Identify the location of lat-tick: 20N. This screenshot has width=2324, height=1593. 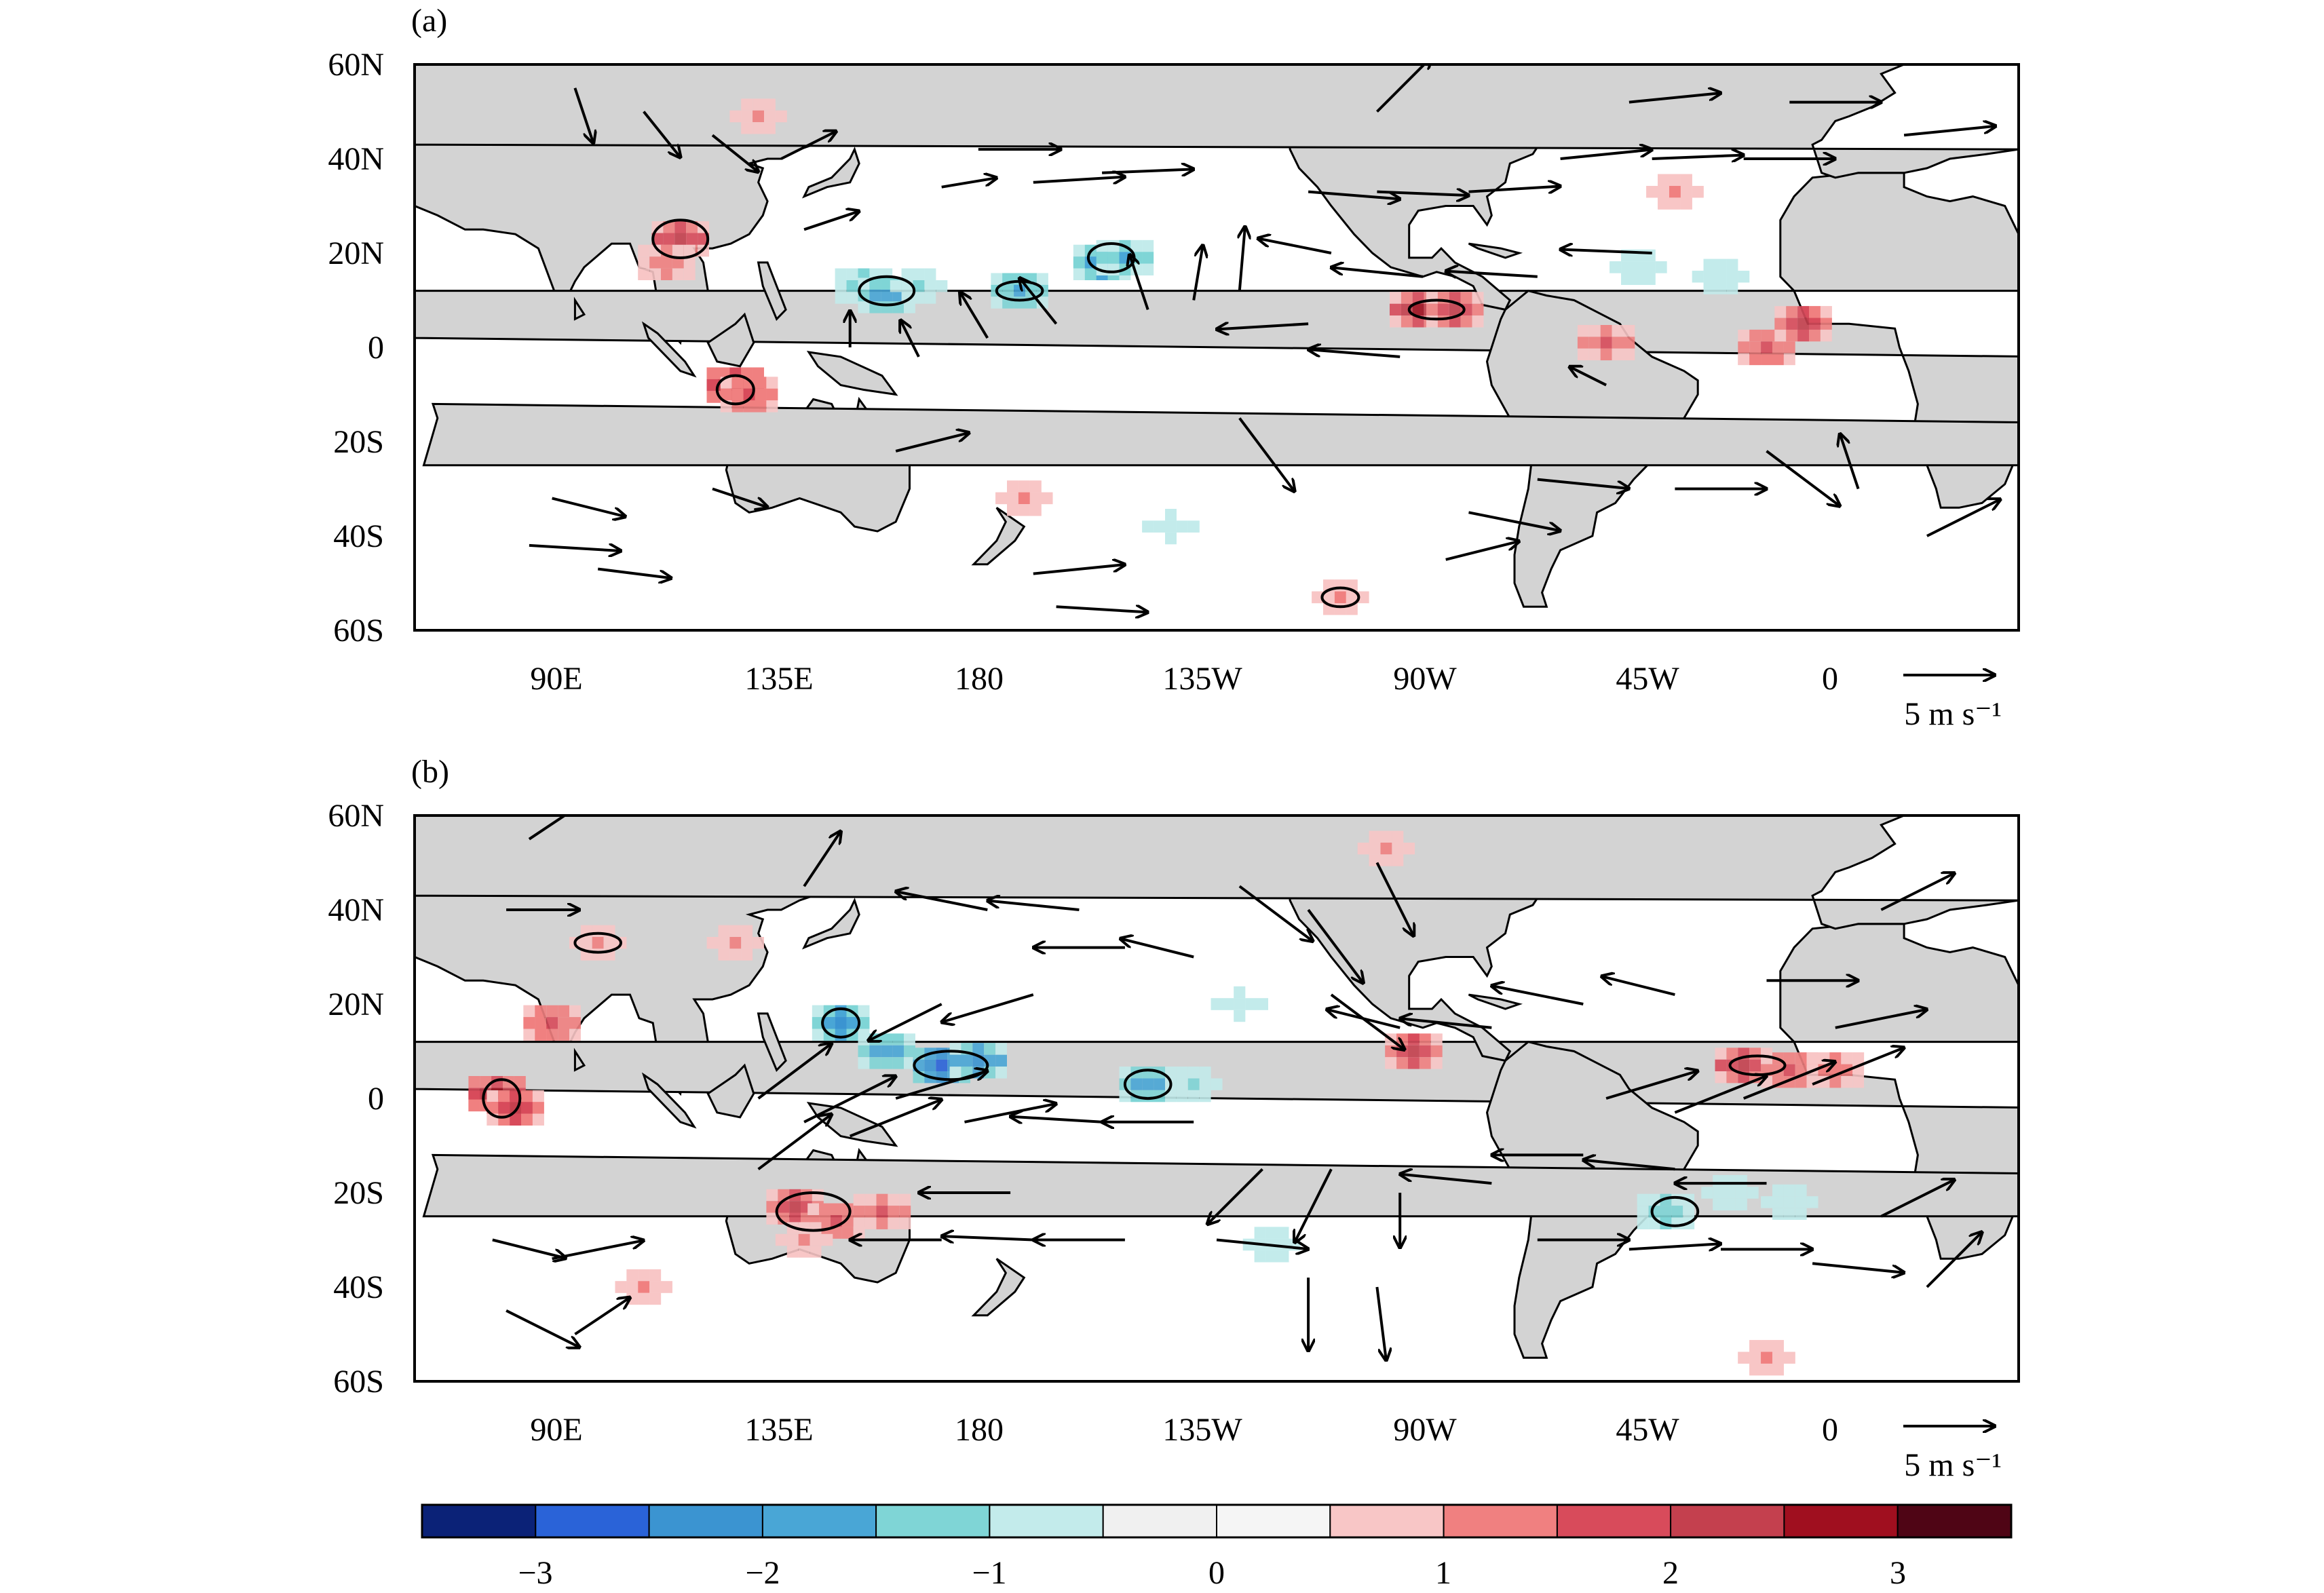
(356, 1004).